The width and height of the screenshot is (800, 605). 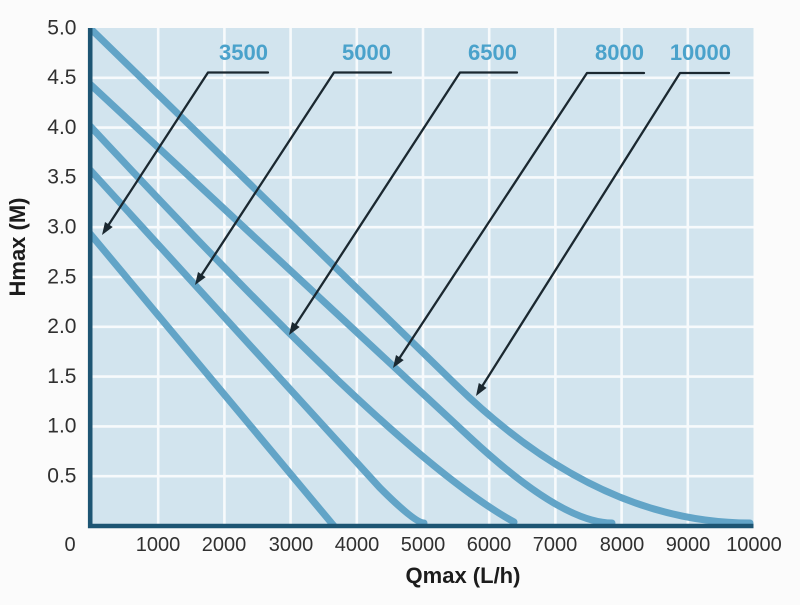 I want to click on svg-text: 7000, so click(x=555, y=545).